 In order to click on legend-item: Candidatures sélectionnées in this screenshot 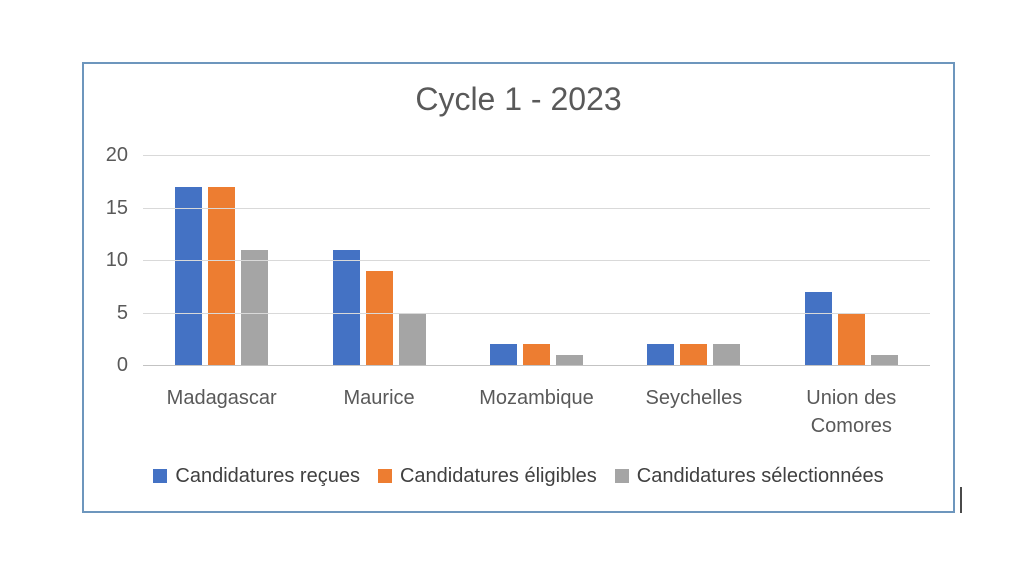, I will do `click(749, 476)`.